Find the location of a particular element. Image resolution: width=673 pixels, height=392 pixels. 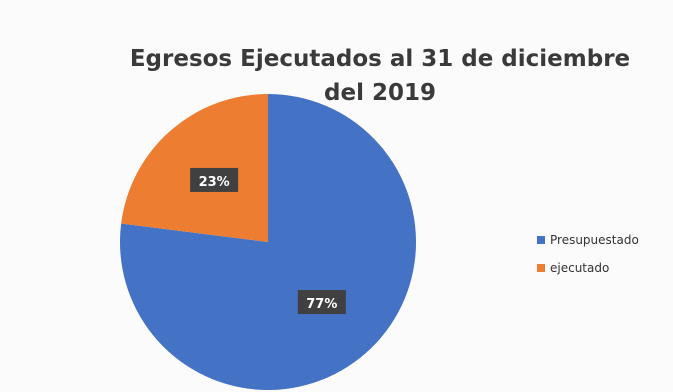

legend-label-presupuestado: Presupuestado is located at coordinates (594, 240).